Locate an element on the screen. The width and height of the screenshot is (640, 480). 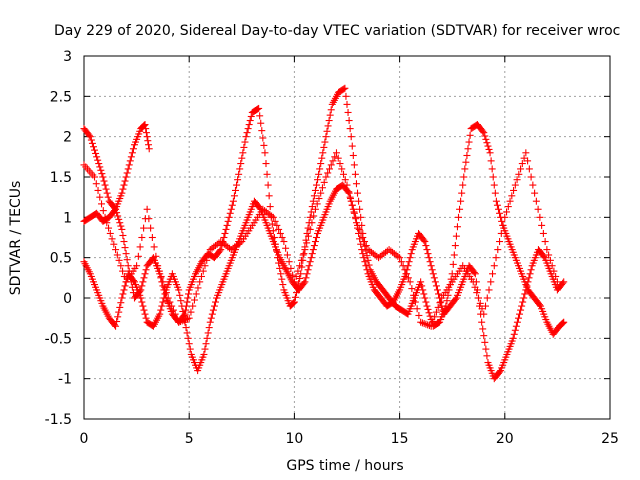
y-tick-label: -1 is located at coordinates (65, 380).